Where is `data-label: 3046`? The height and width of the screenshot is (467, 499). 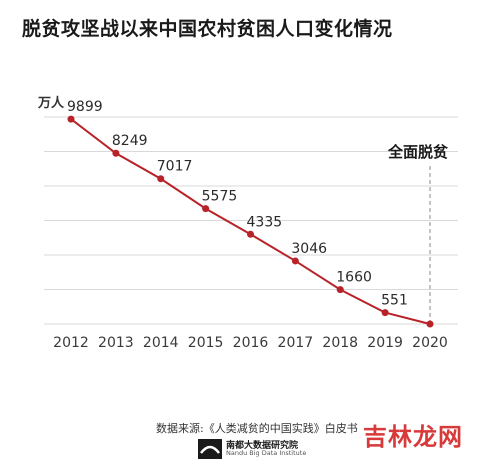 data-label: 3046 is located at coordinates (309, 249).